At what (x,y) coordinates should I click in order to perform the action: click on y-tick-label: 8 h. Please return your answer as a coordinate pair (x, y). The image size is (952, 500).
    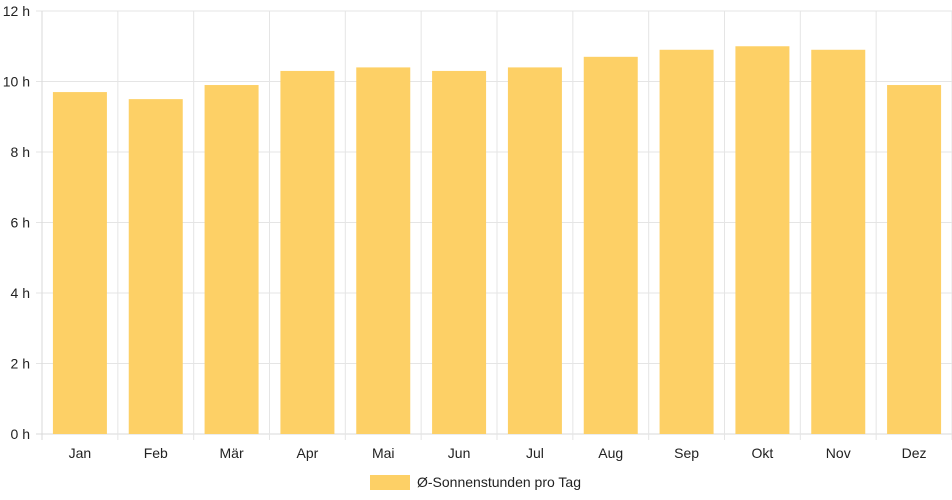
    Looking at the image, I should click on (20, 152).